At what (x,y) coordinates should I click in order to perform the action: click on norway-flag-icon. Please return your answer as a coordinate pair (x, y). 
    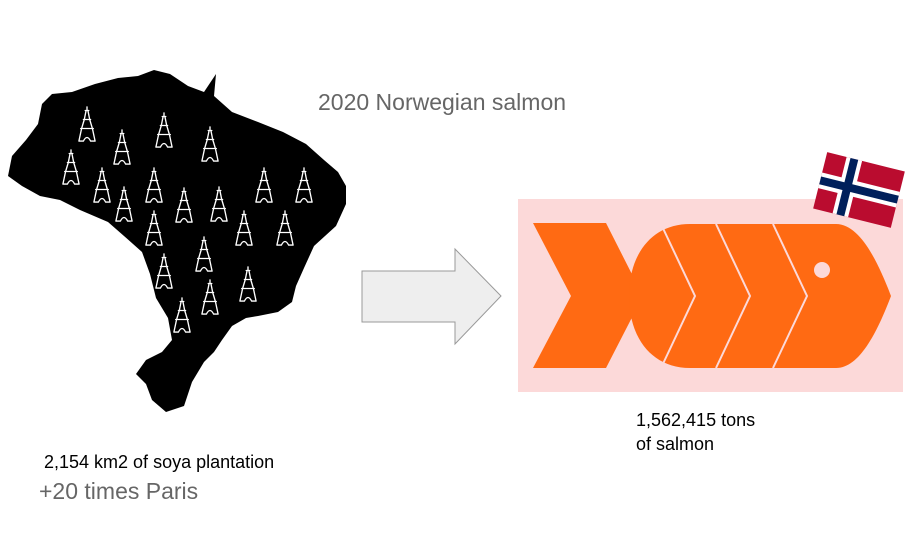
    Looking at the image, I should click on (859, 190).